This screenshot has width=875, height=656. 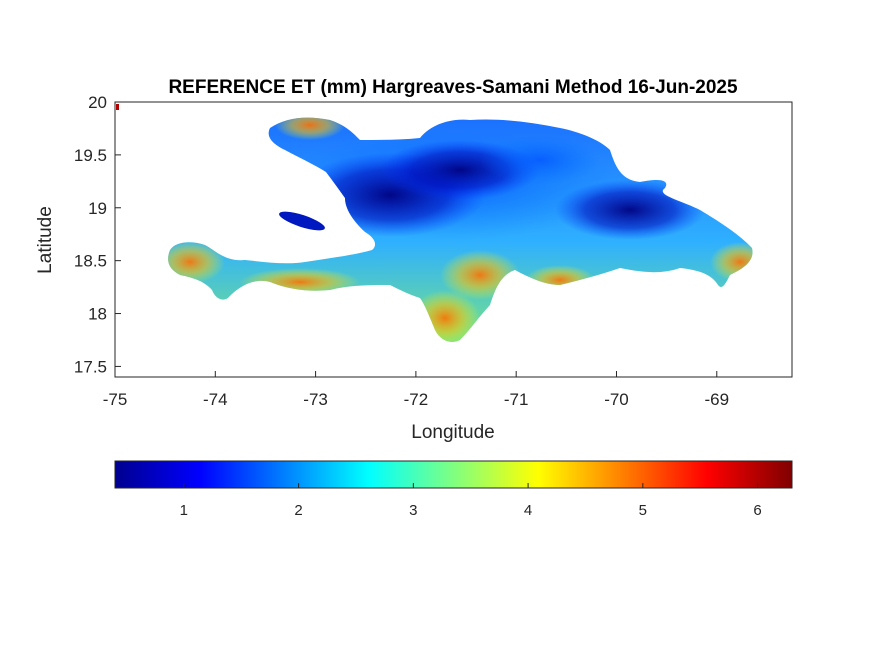 What do you see at coordinates (298, 510) in the screenshot?
I see `colorbar-tick-label: 2` at bounding box center [298, 510].